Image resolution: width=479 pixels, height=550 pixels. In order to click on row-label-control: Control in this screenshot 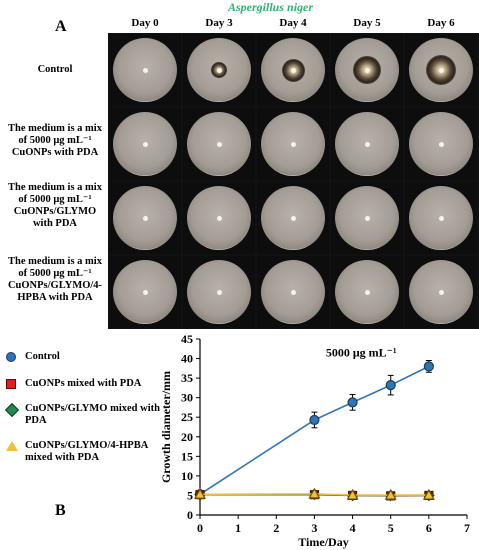, I will do `click(55, 70)`.